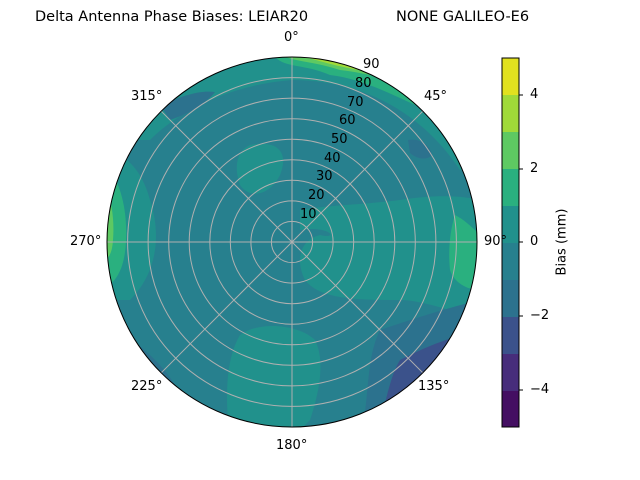 The width and height of the screenshot is (640, 480). What do you see at coordinates (534, 241) in the screenshot?
I see `colorbar-tick-0: 0` at bounding box center [534, 241].